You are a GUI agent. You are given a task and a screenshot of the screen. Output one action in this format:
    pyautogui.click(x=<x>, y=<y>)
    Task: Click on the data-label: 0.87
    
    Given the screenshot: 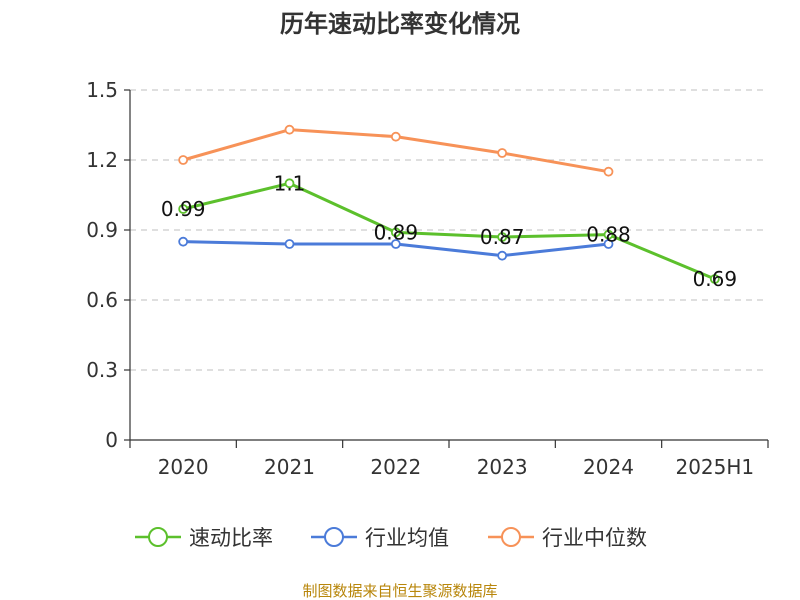 What is the action you would take?
    pyautogui.click(x=502, y=237)
    